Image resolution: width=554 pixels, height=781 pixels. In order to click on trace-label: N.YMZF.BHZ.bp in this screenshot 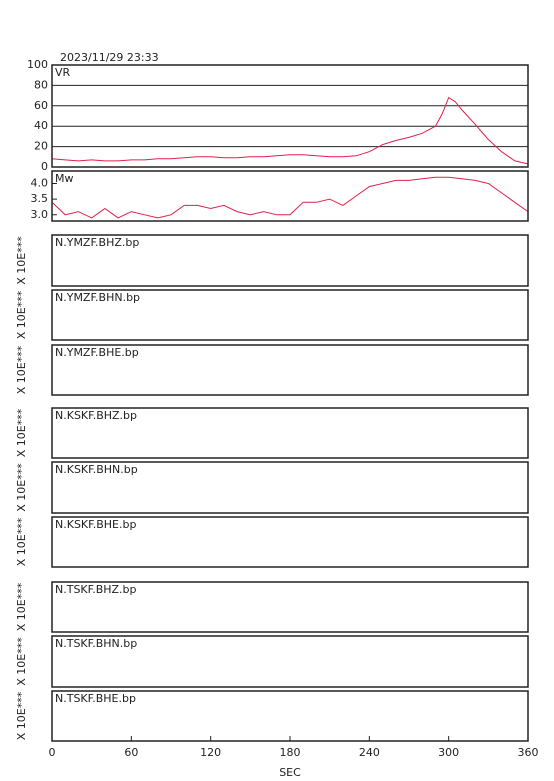, I will do `click(97, 242)`.